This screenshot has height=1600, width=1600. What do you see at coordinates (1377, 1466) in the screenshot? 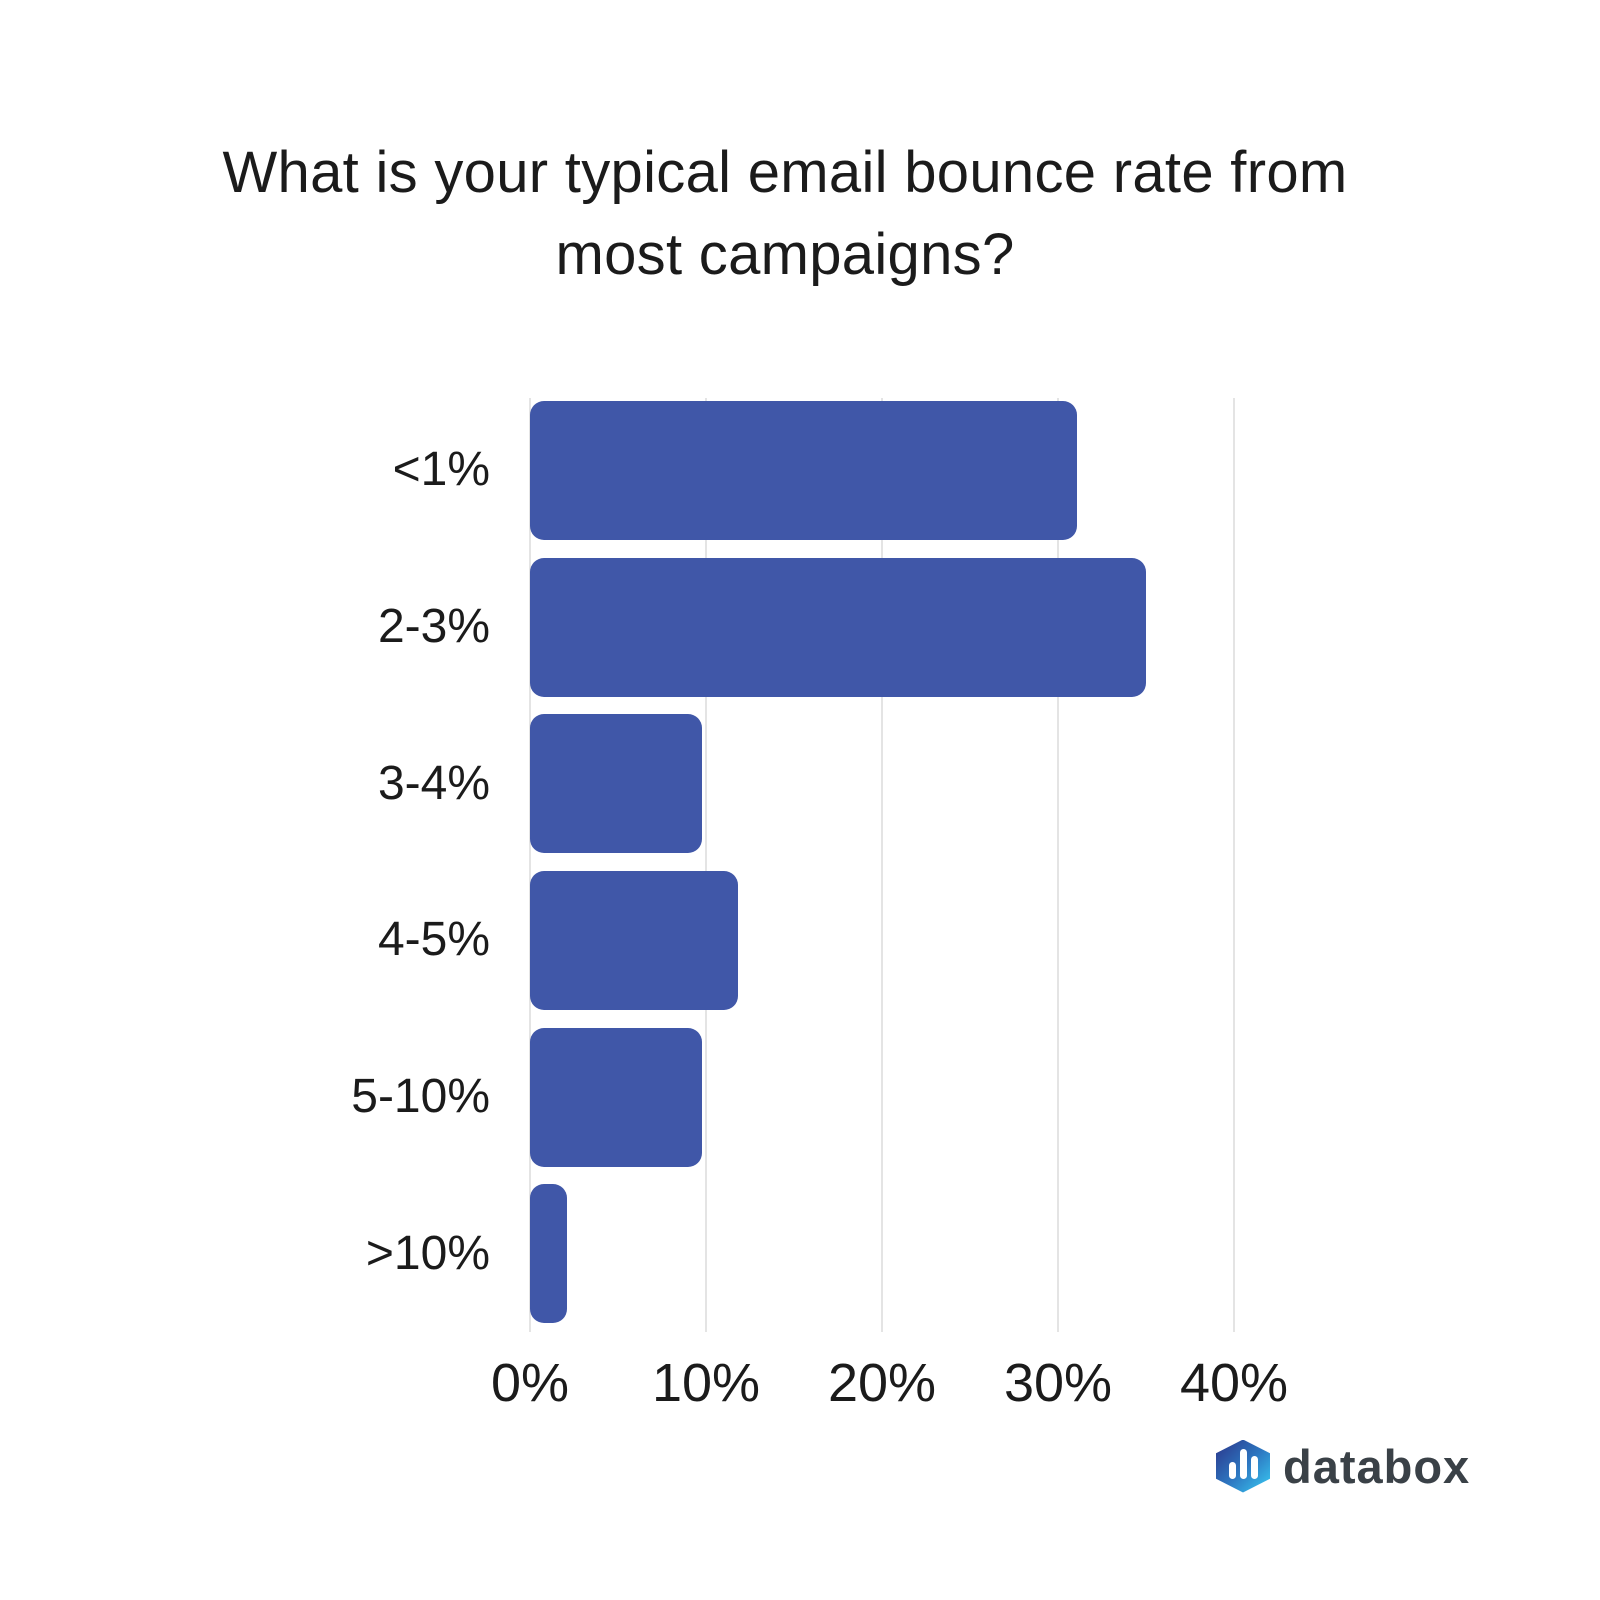
I see `databox-wordmark: databox` at bounding box center [1377, 1466].